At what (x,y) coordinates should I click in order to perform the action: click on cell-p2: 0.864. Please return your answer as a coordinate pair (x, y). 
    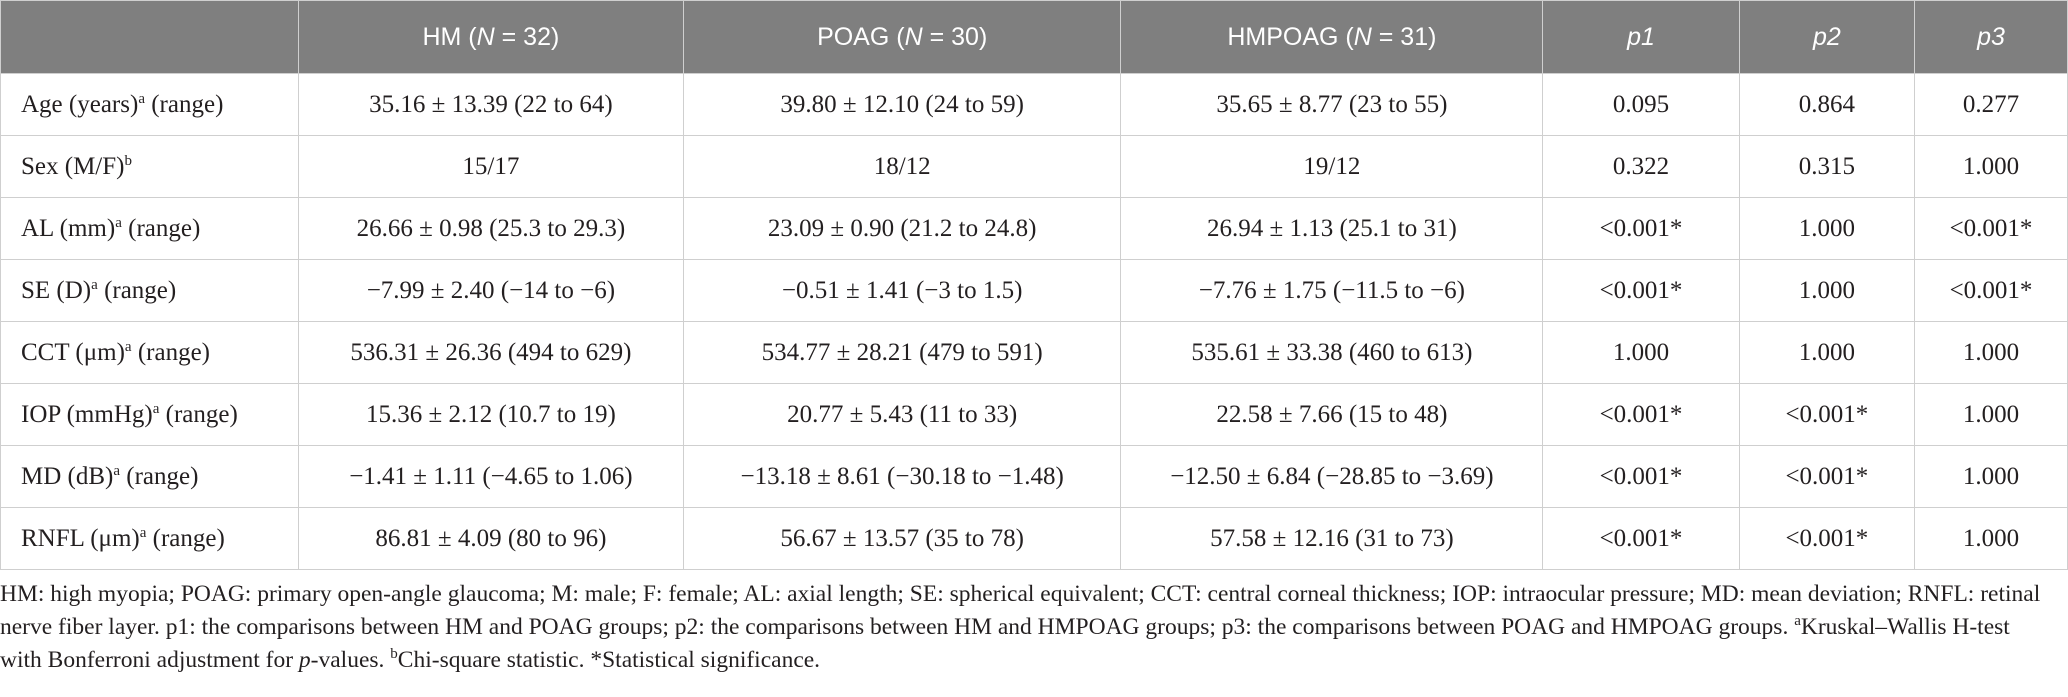
    Looking at the image, I should click on (1827, 104).